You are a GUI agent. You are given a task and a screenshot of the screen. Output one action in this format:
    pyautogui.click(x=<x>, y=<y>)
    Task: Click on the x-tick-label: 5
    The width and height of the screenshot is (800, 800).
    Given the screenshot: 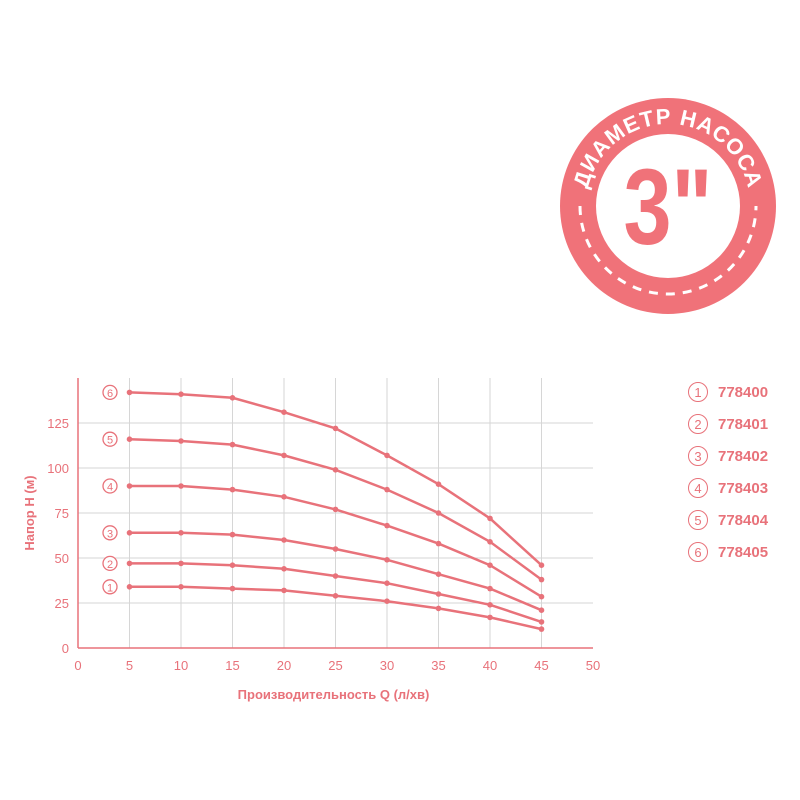 What is the action you would take?
    pyautogui.click(x=129, y=665)
    